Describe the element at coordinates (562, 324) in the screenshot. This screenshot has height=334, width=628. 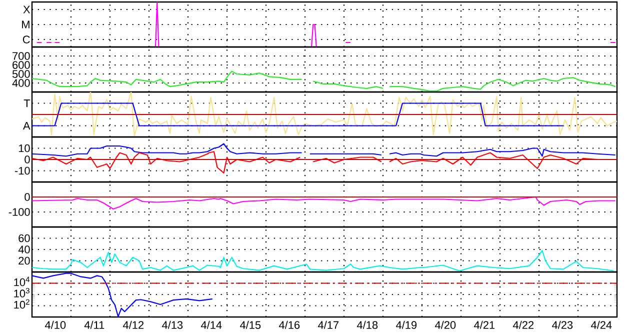
I see `x-tick-label: 4/23` at that location.